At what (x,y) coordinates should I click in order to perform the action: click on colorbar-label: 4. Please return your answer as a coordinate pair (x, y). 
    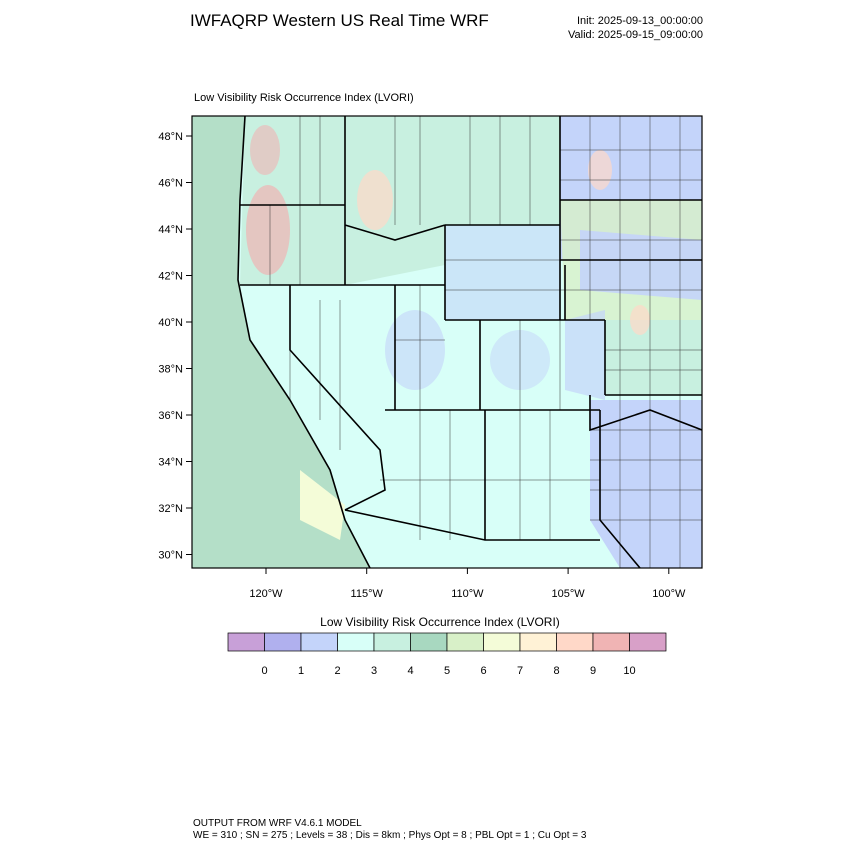
    Looking at the image, I should click on (410, 671).